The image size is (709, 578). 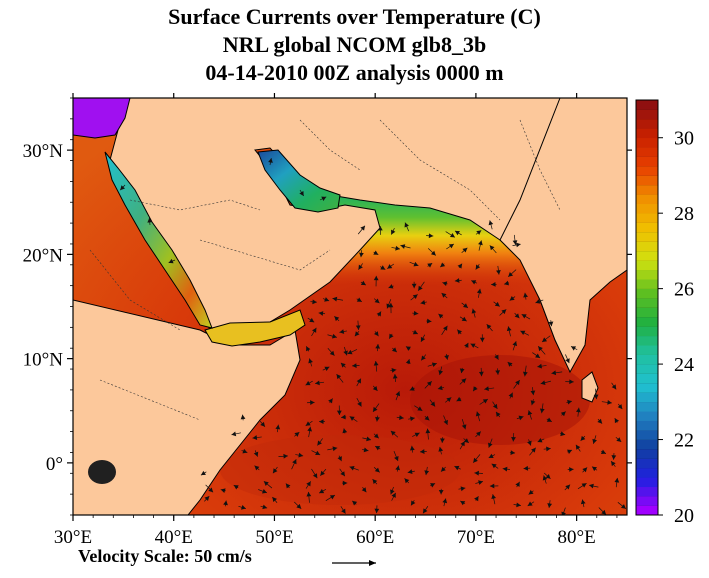 What do you see at coordinates (476, 537) in the screenshot?
I see `lon-tick-label: 70°E` at bounding box center [476, 537].